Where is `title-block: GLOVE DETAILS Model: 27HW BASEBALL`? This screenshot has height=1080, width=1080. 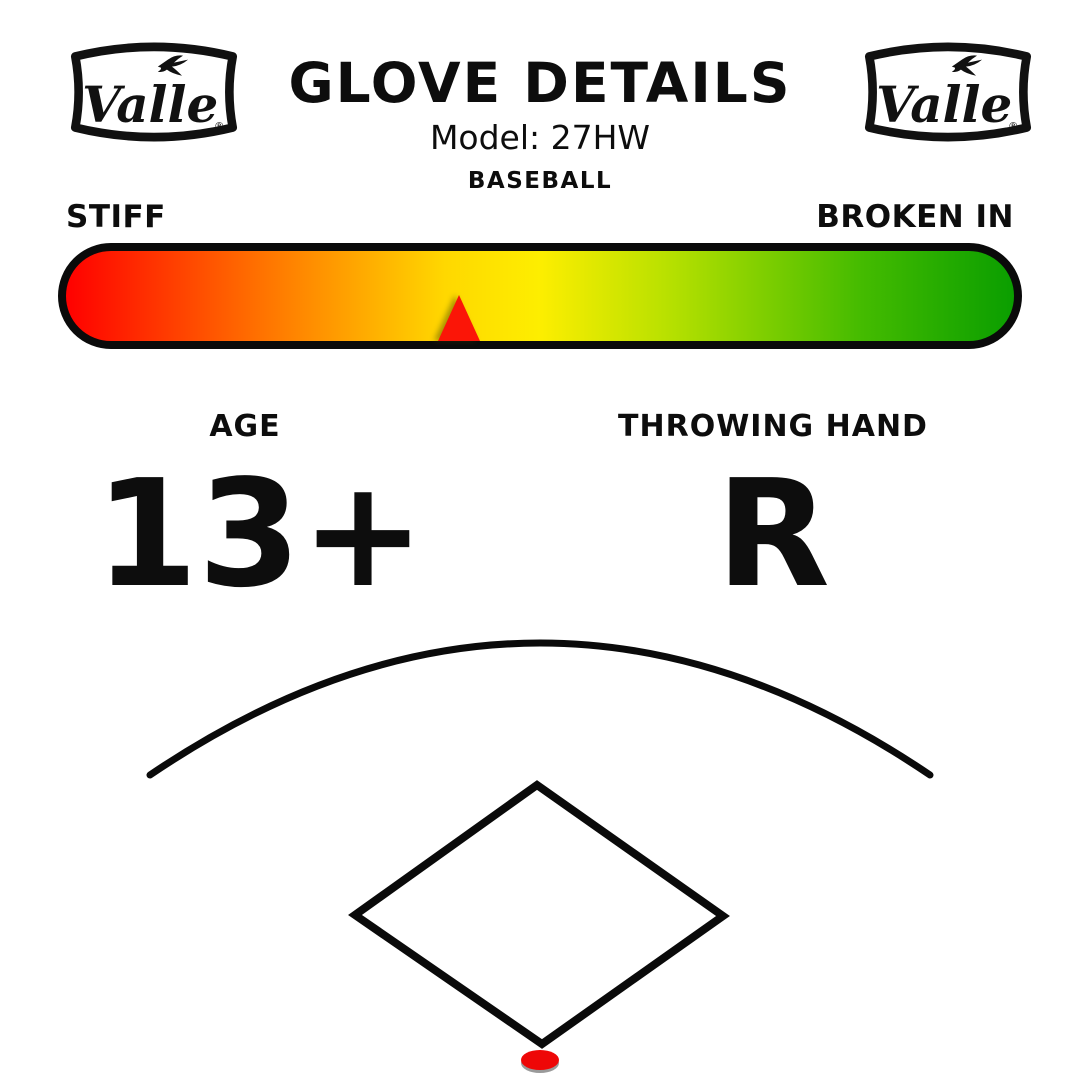 title-block: GLOVE DETAILS Model: 27HW BASEBALL is located at coordinates (540, 124).